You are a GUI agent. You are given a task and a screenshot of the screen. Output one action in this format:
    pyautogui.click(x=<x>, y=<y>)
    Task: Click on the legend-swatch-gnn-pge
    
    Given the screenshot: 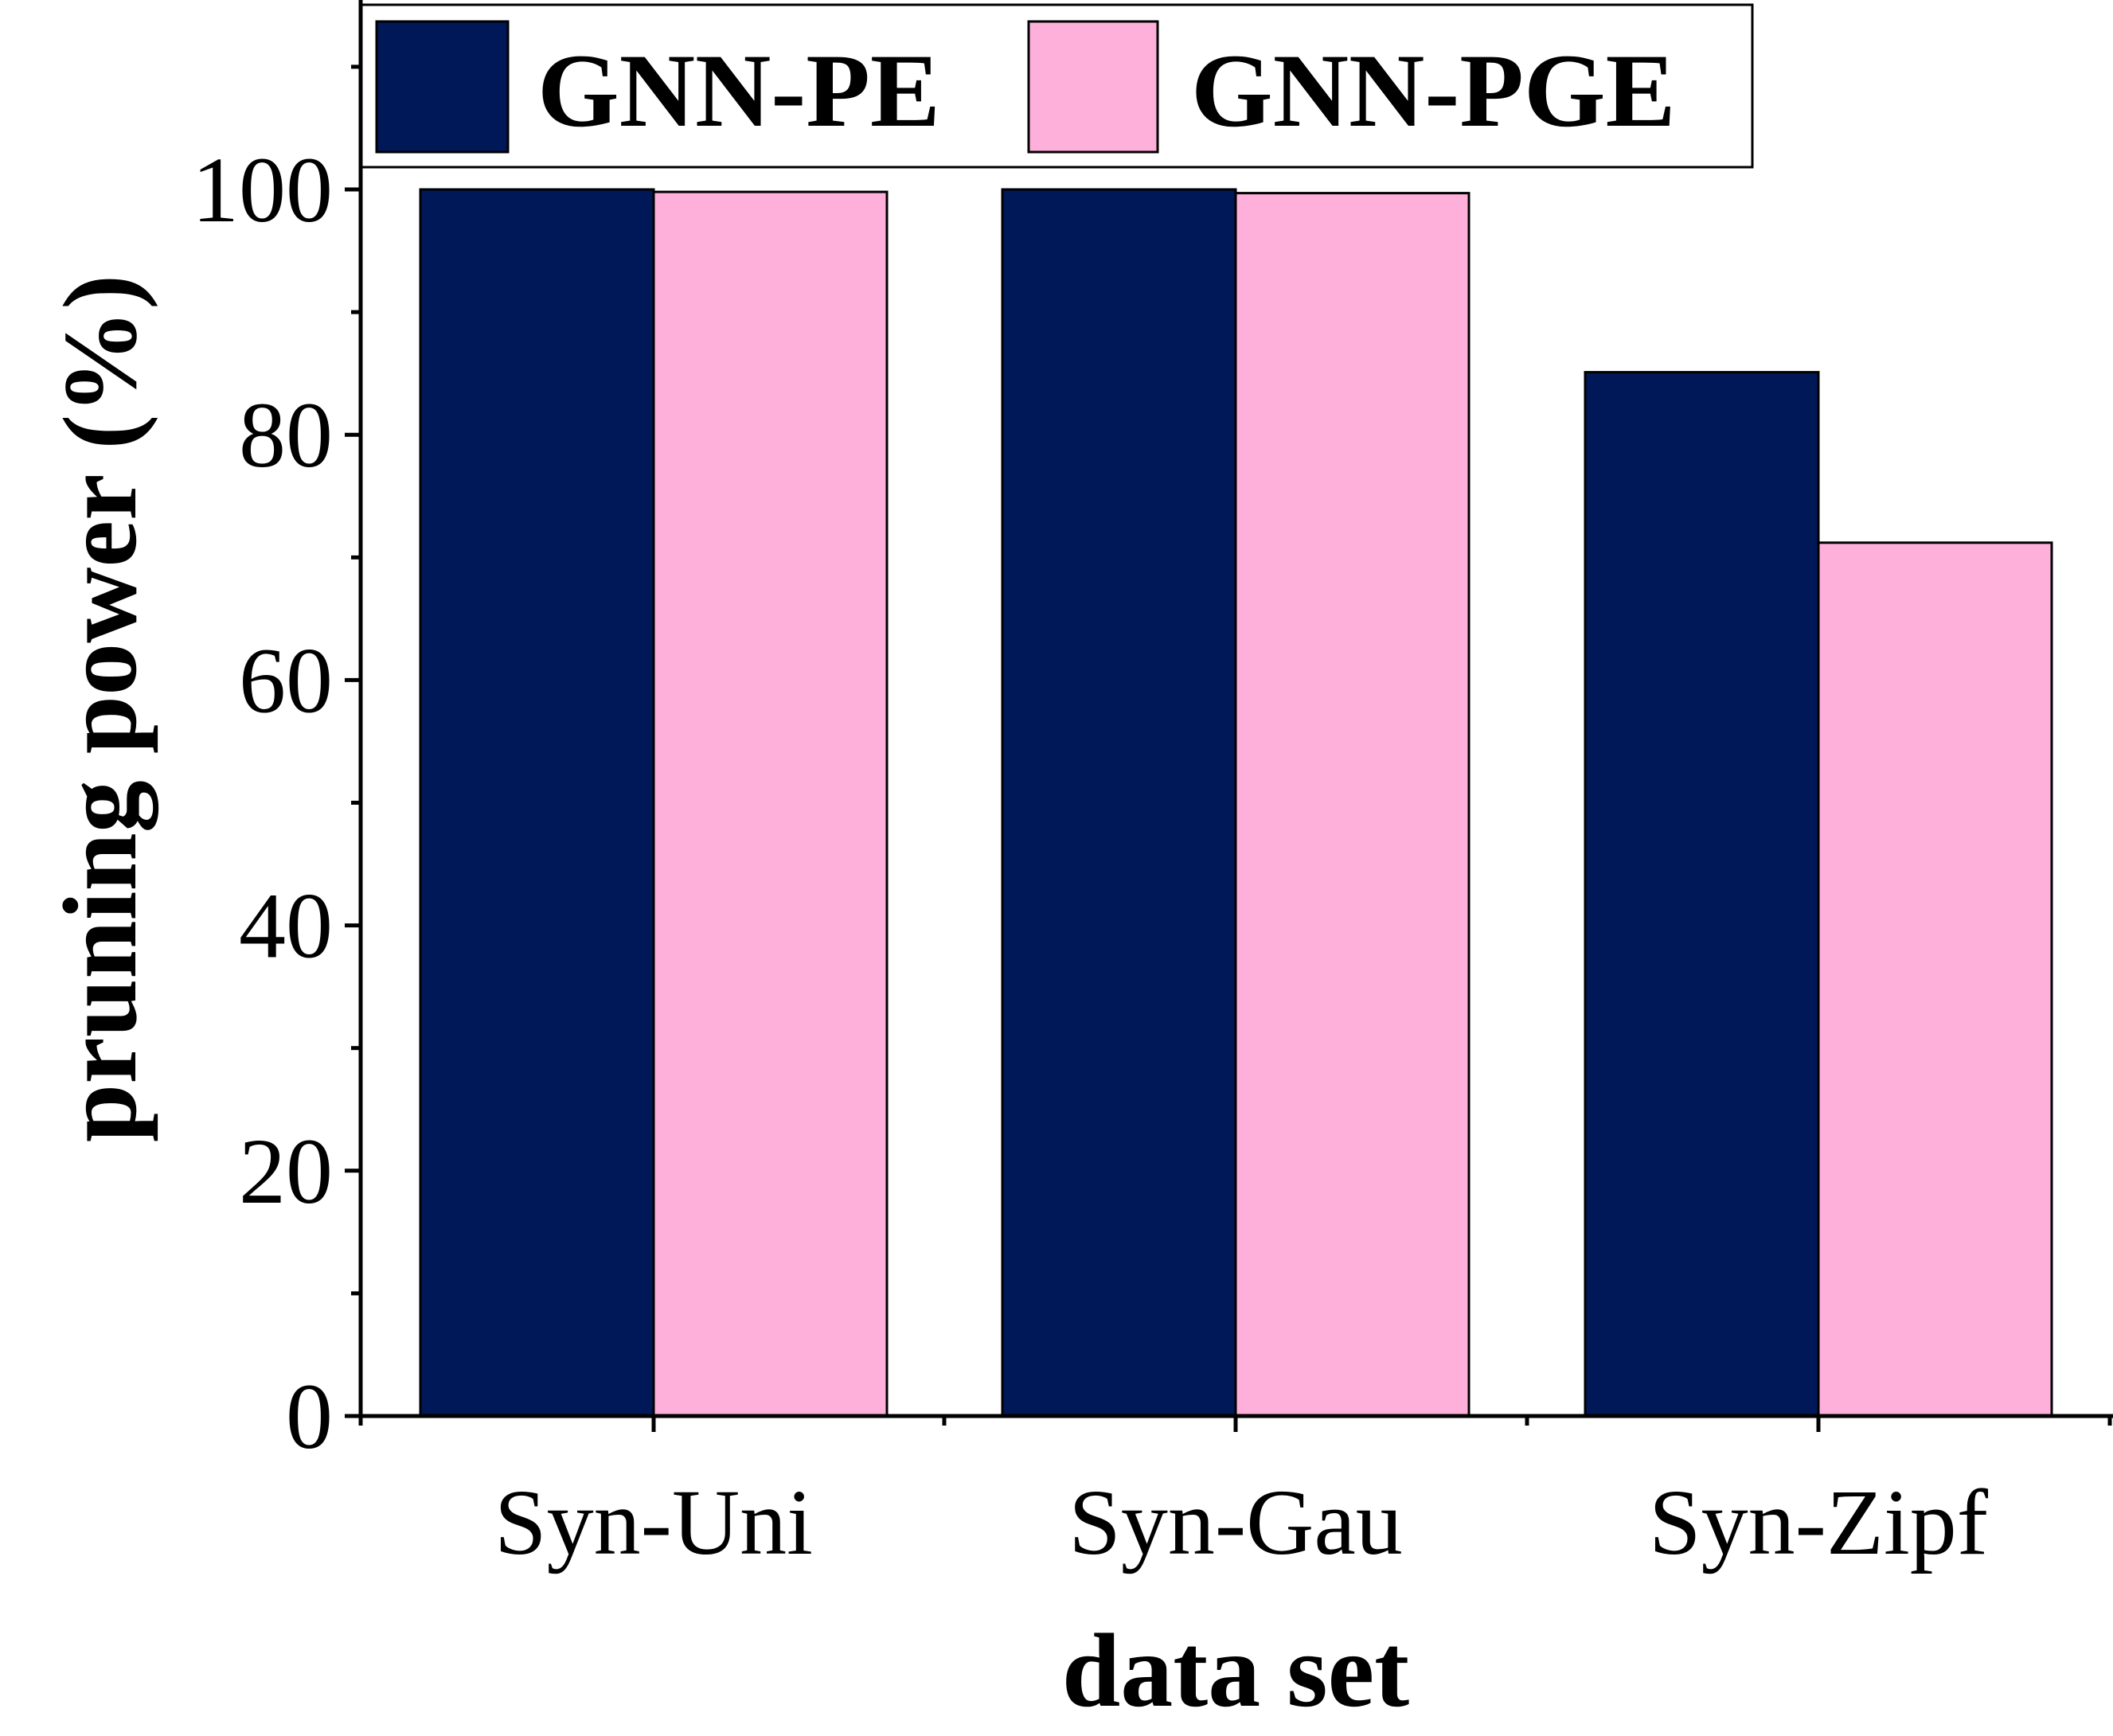 What is the action you would take?
    pyautogui.click(x=1093, y=87)
    